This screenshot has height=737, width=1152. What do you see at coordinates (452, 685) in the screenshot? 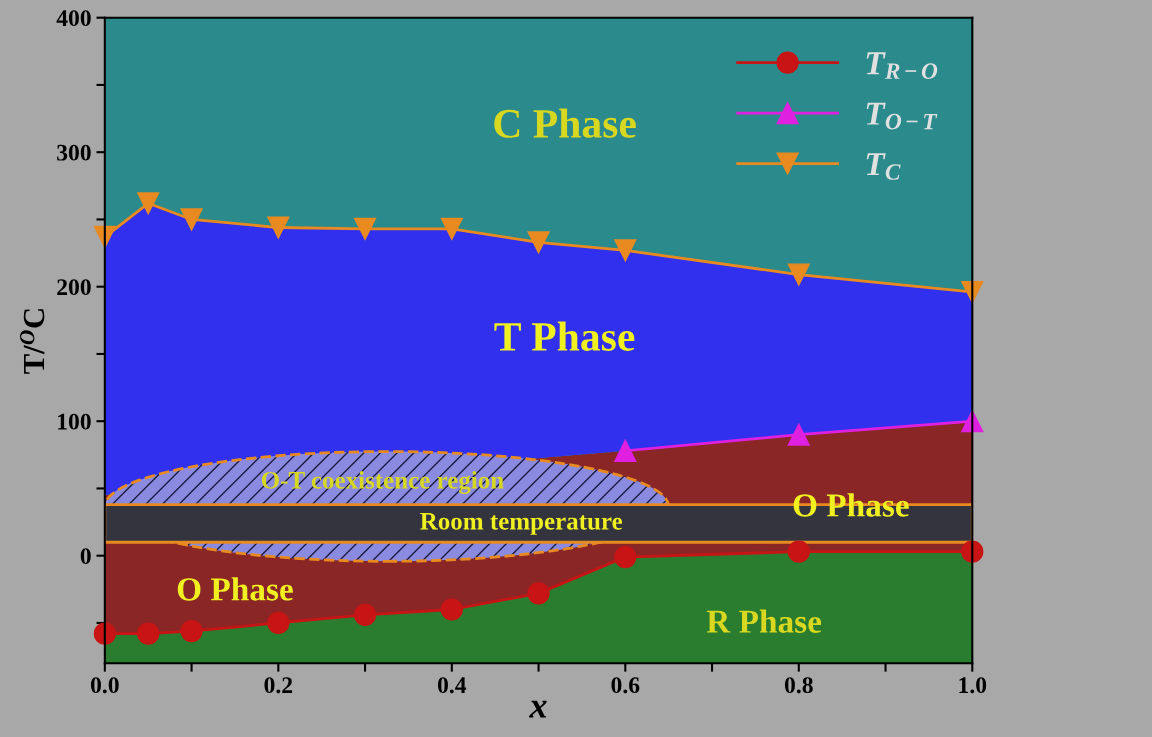
I see `x-tick-label: 0.4` at bounding box center [452, 685].